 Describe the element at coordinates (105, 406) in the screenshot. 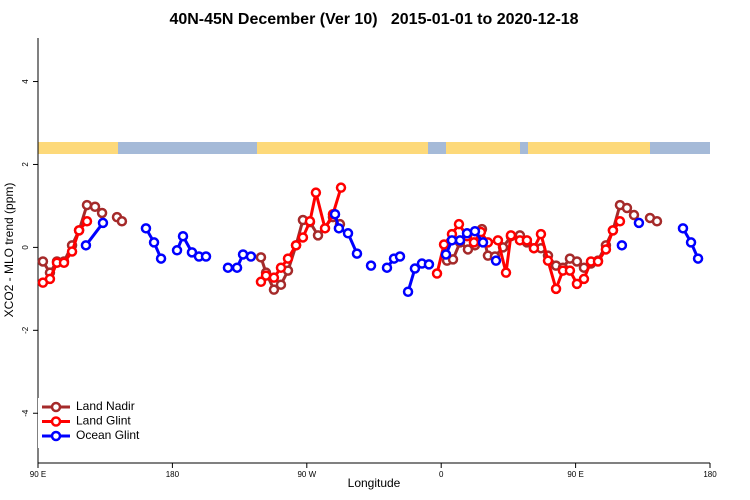

I see `legend-label: Land Nadir` at that location.